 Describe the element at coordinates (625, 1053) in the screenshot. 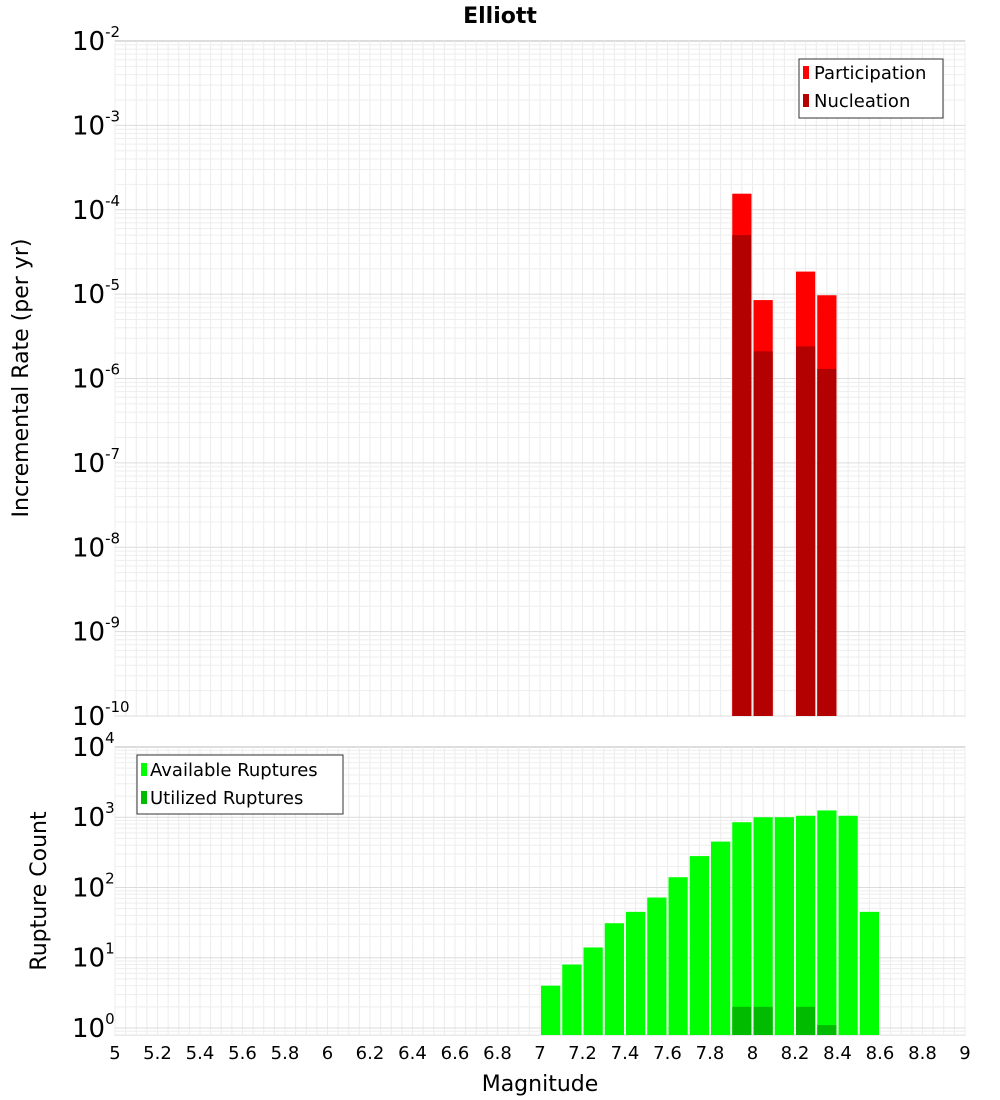

I see `x-tick-label: 7.4` at that location.